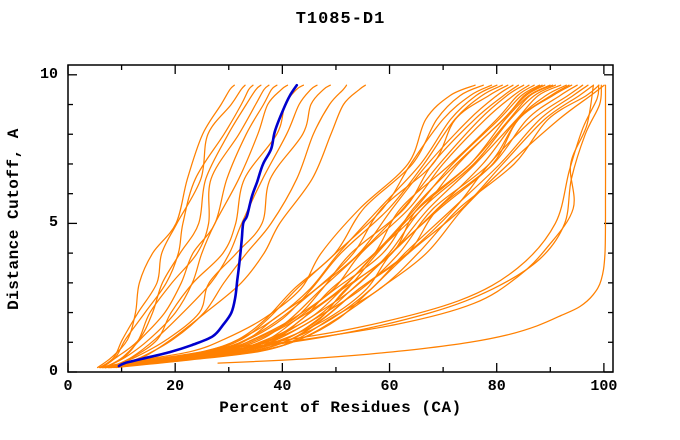  Describe the element at coordinates (53, 371) in the screenshot. I see `y-tick-label: 0` at that location.